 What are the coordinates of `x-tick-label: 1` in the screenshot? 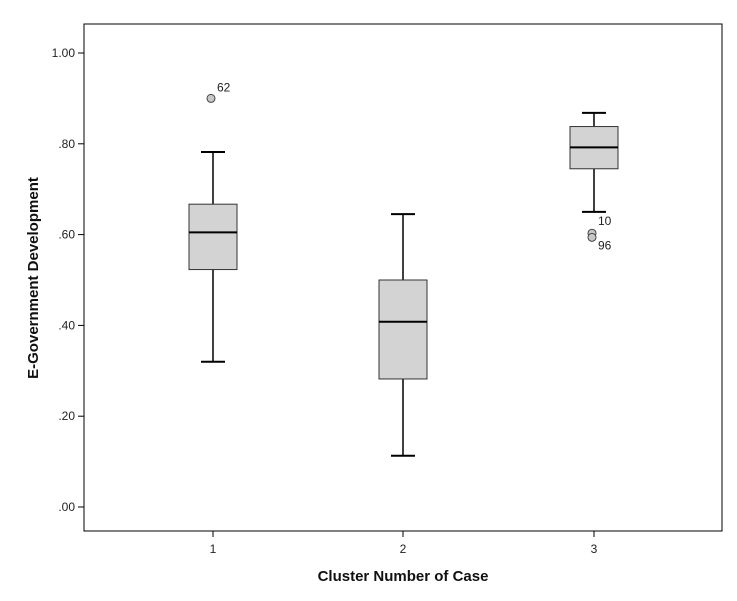 It's located at (213, 549).